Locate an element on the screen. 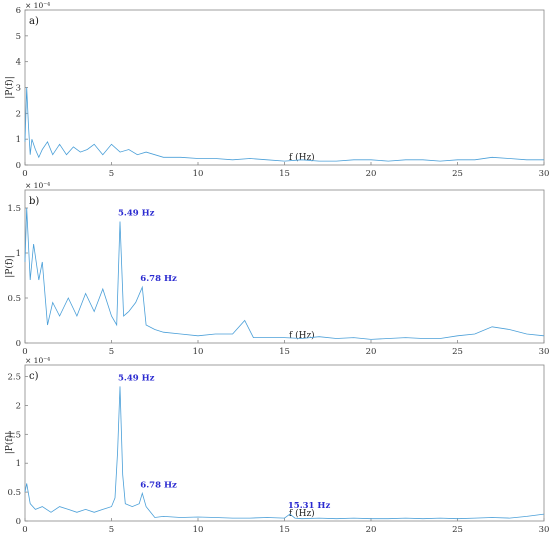 Image resolution: width=550 pixels, height=539 pixels. panel-label: b) is located at coordinates (34, 201).